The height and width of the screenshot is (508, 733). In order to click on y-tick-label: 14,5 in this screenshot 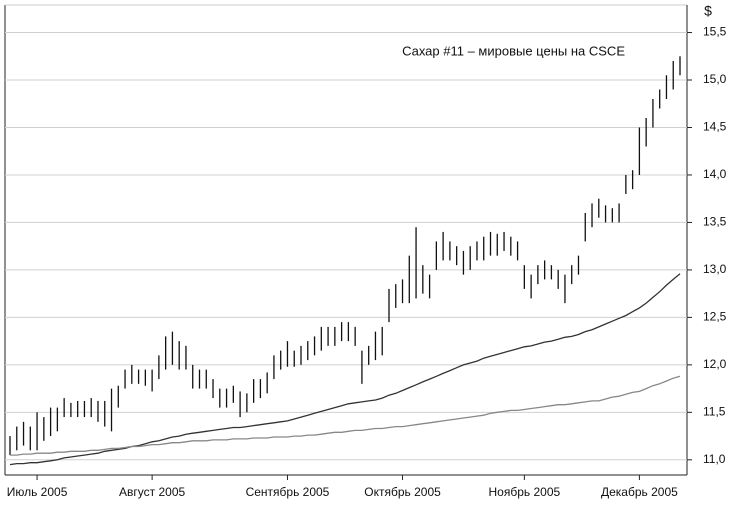, I will do `click(715, 127)`.